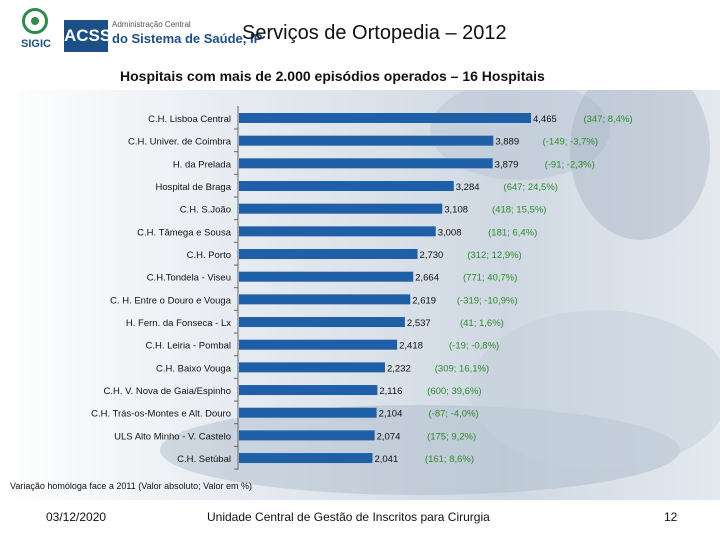 The height and width of the screenshot is (540, 720). I want to click on variation-label: (-91; -2,3%), so click(570, 164).